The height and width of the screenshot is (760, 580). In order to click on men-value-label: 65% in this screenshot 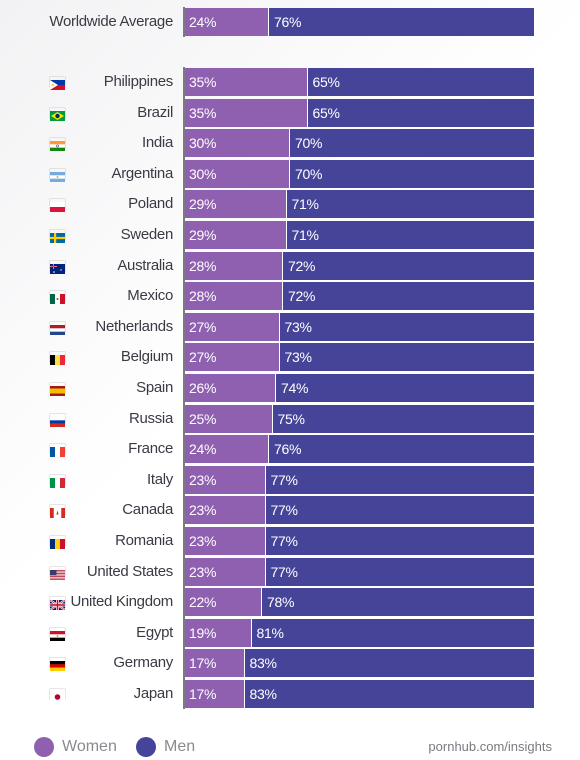, I will do `click(326, 112)`.